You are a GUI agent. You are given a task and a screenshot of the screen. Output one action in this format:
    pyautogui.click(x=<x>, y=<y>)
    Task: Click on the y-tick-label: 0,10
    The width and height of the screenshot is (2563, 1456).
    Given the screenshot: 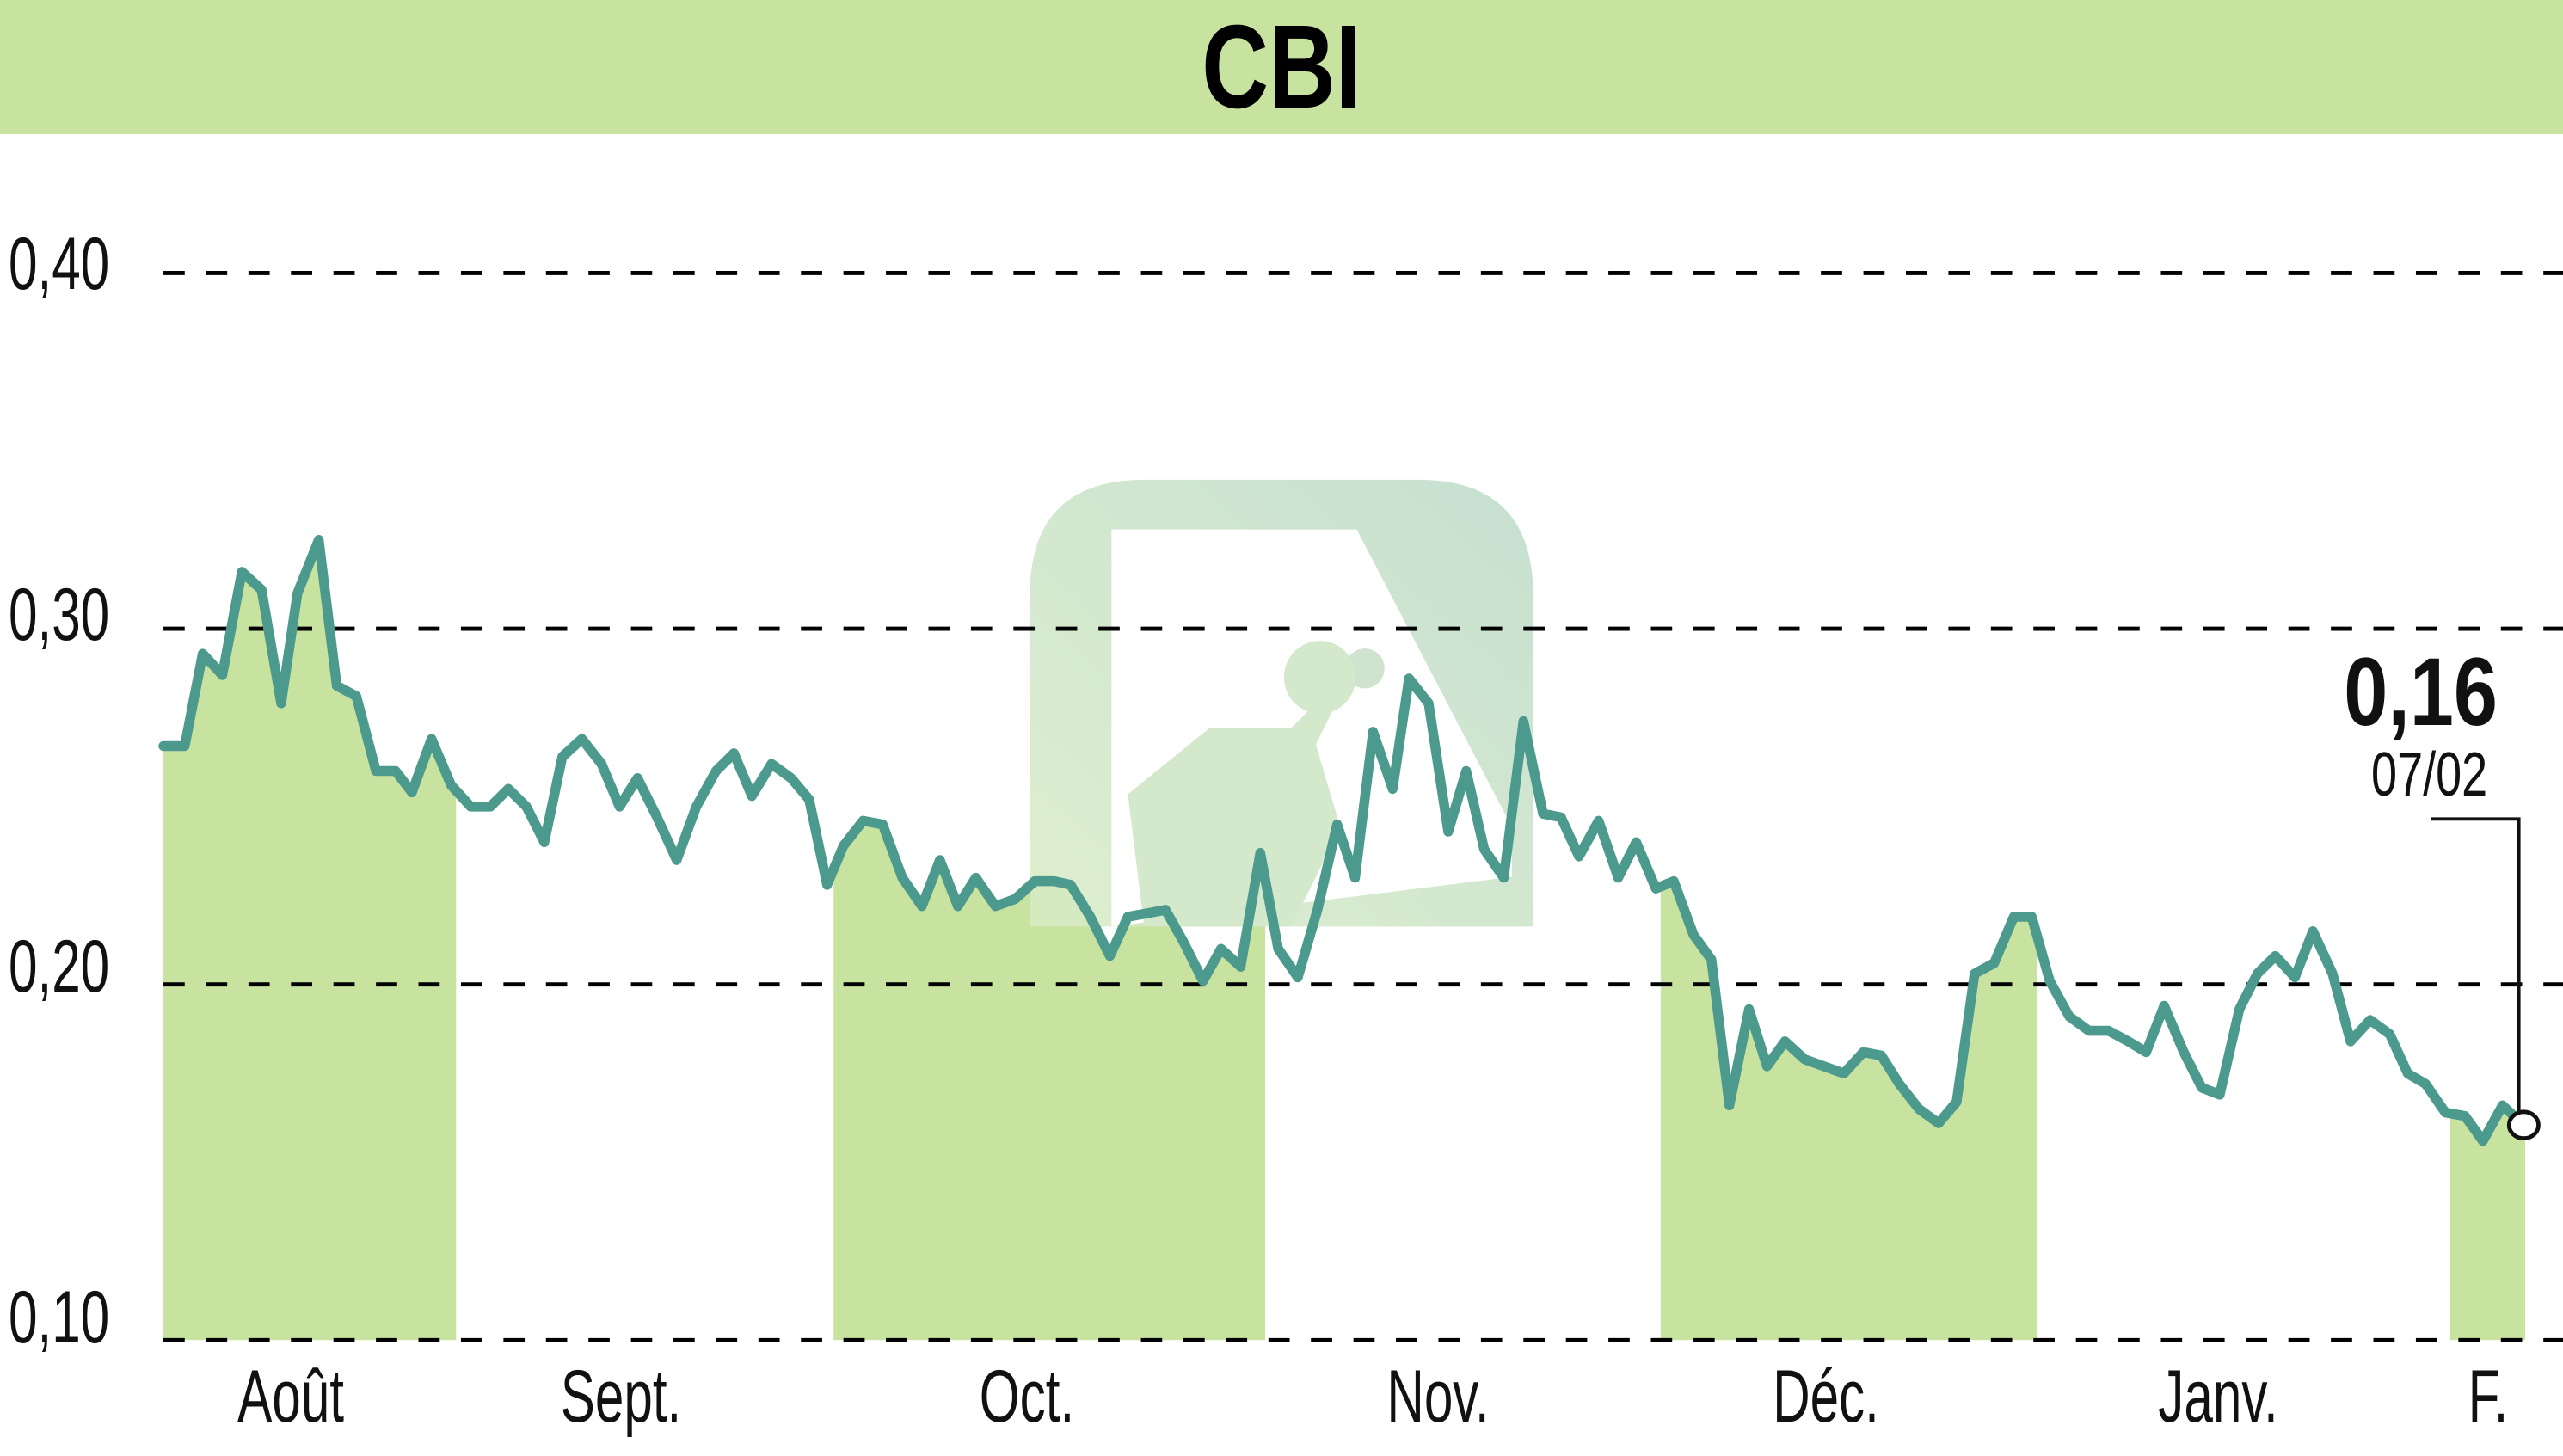 What is the action you would take?
    pyautogui.click(x=59, y=1318)
    